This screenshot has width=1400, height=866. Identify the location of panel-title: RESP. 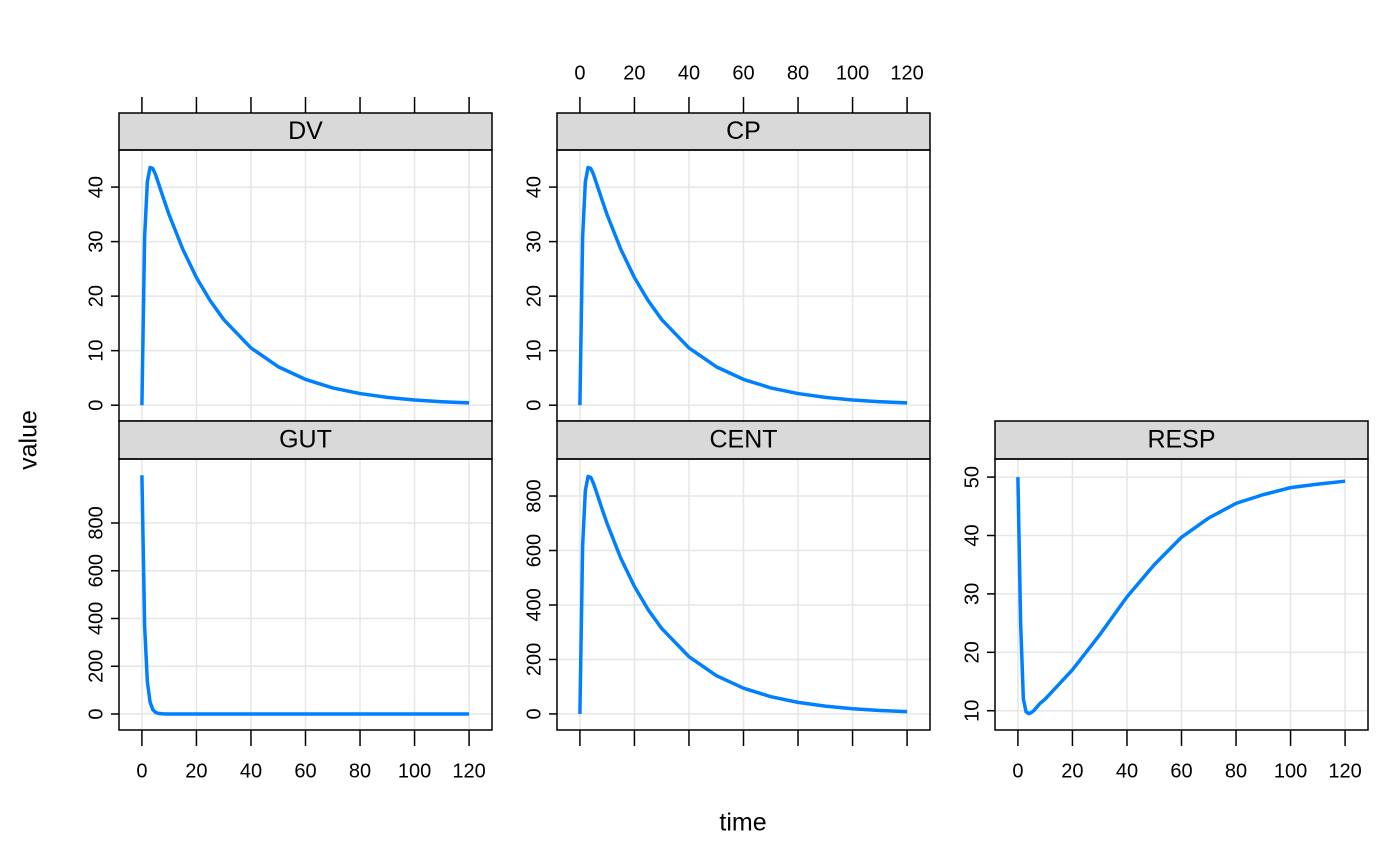
(1181, 440).